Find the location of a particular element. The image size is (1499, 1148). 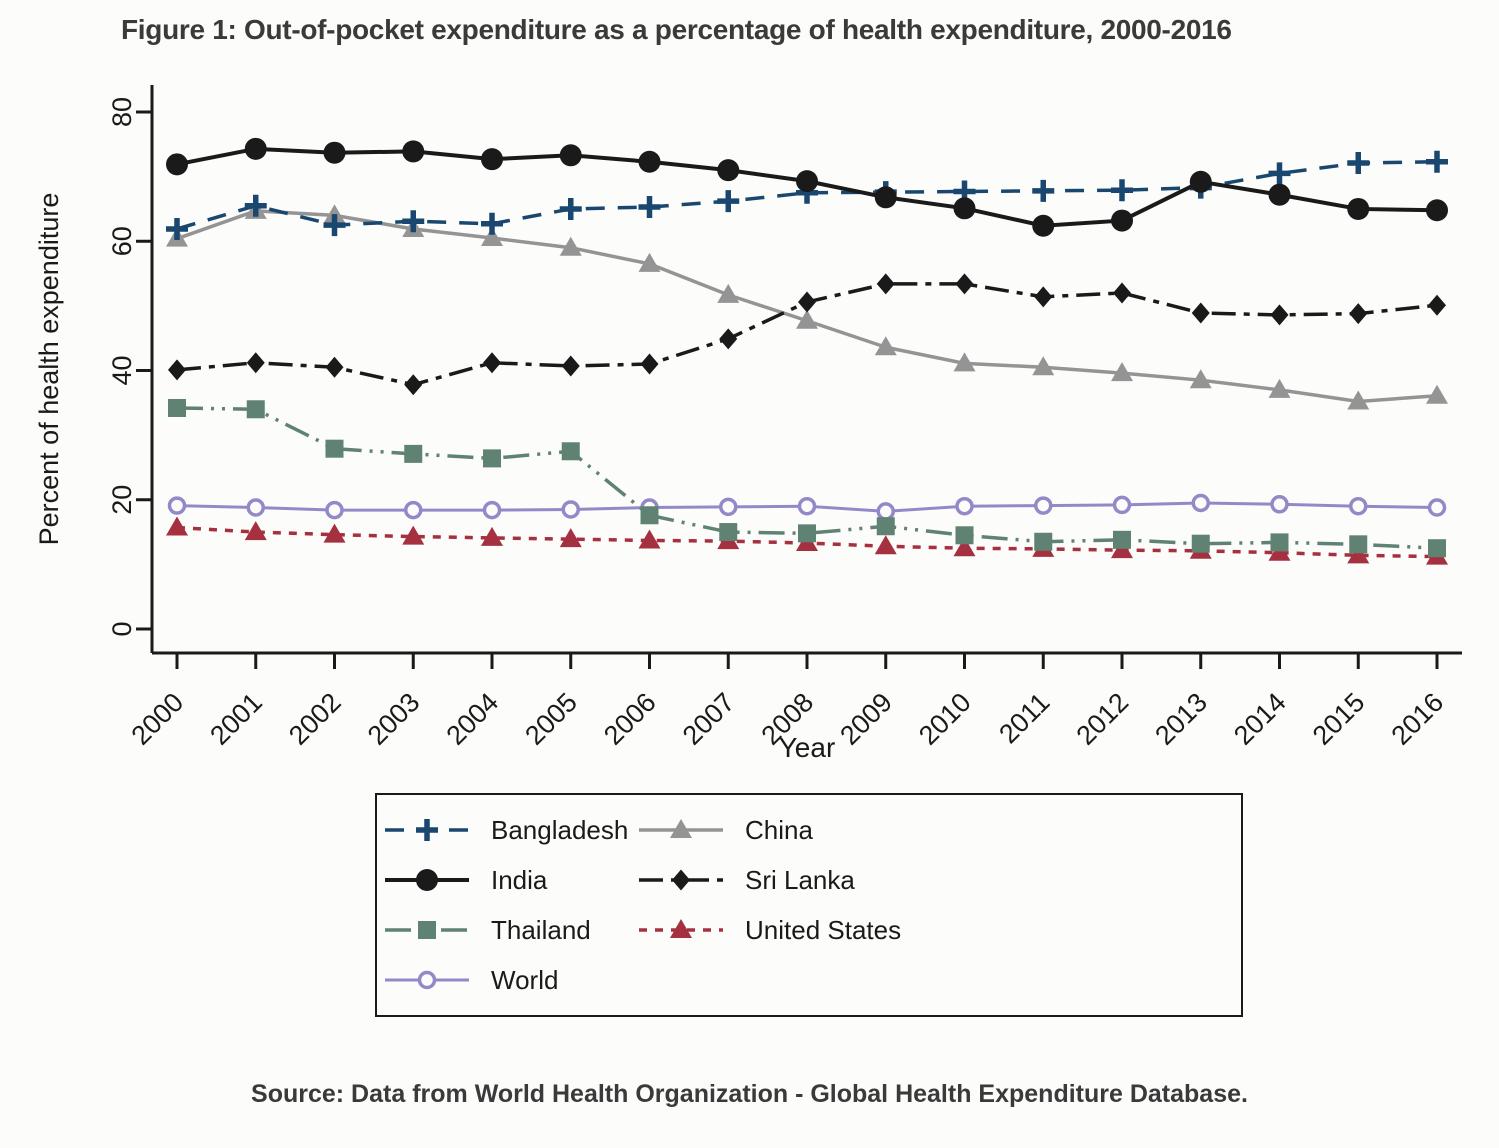

x-tick-label: 2001 is located at coordinates (236, 719).